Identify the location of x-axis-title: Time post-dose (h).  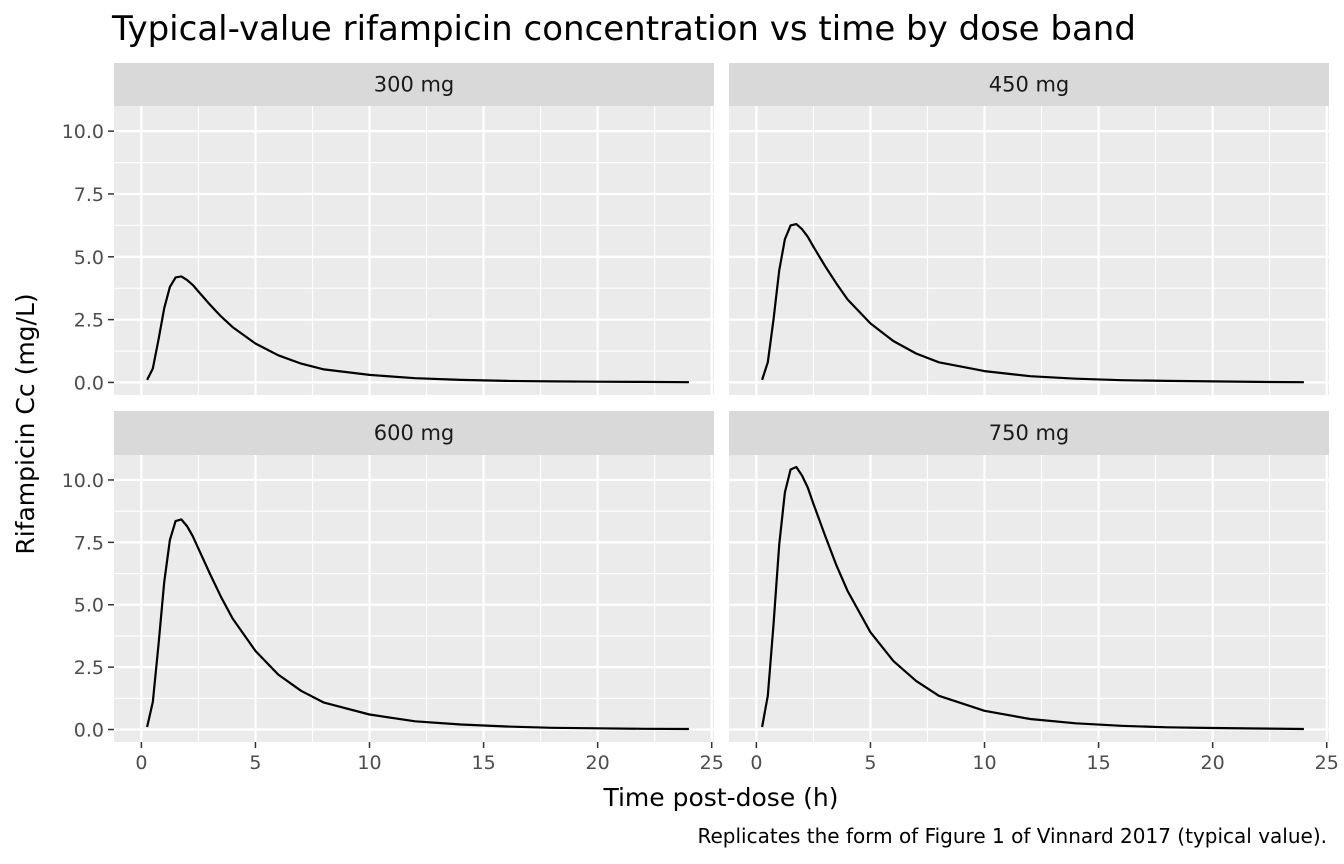
(720, 797).